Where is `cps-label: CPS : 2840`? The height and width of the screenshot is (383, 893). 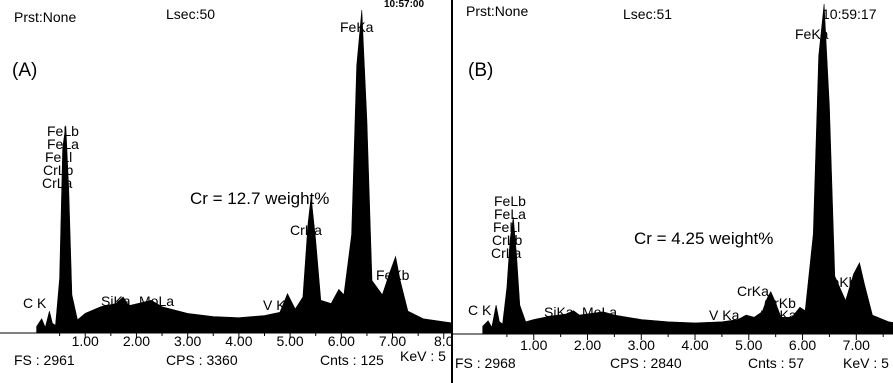 cps-label: CPS : 2840 is located at coordinates (646, 363).